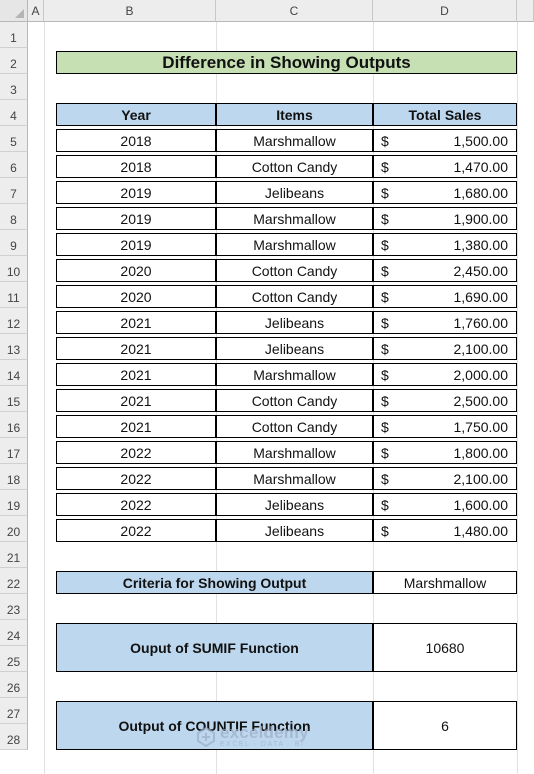 This screenshot has width=534, height=774. I want to click on row-header-6: 6, so click(14, 165).